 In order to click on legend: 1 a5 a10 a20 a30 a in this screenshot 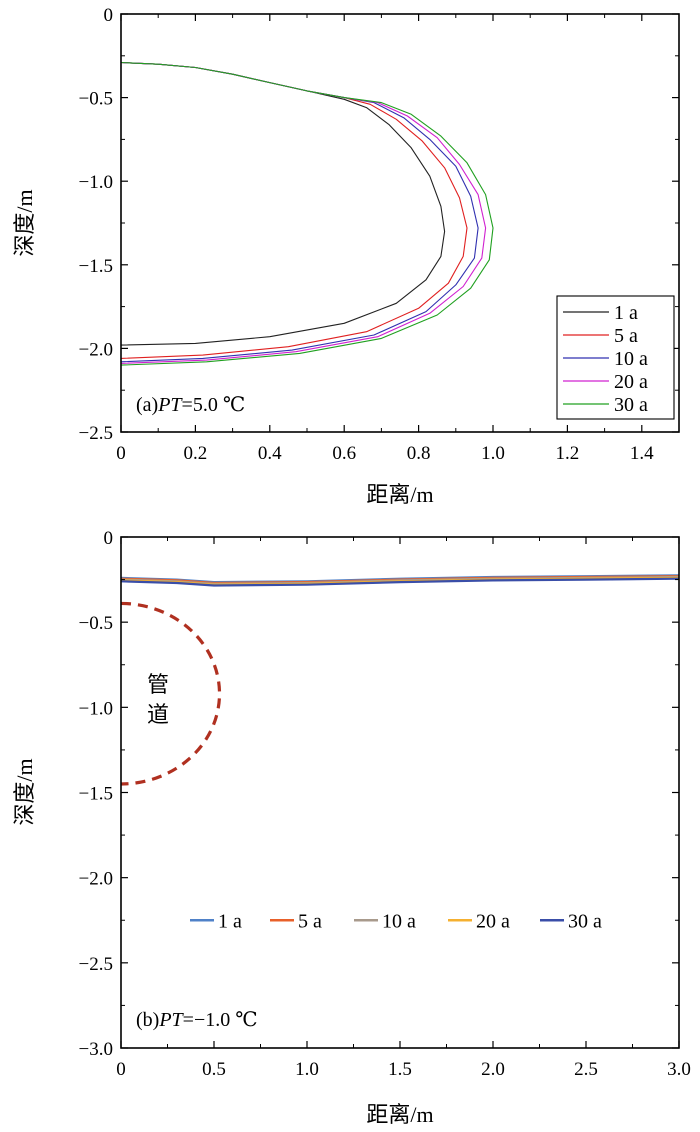, I will do `click(615, 357)`.